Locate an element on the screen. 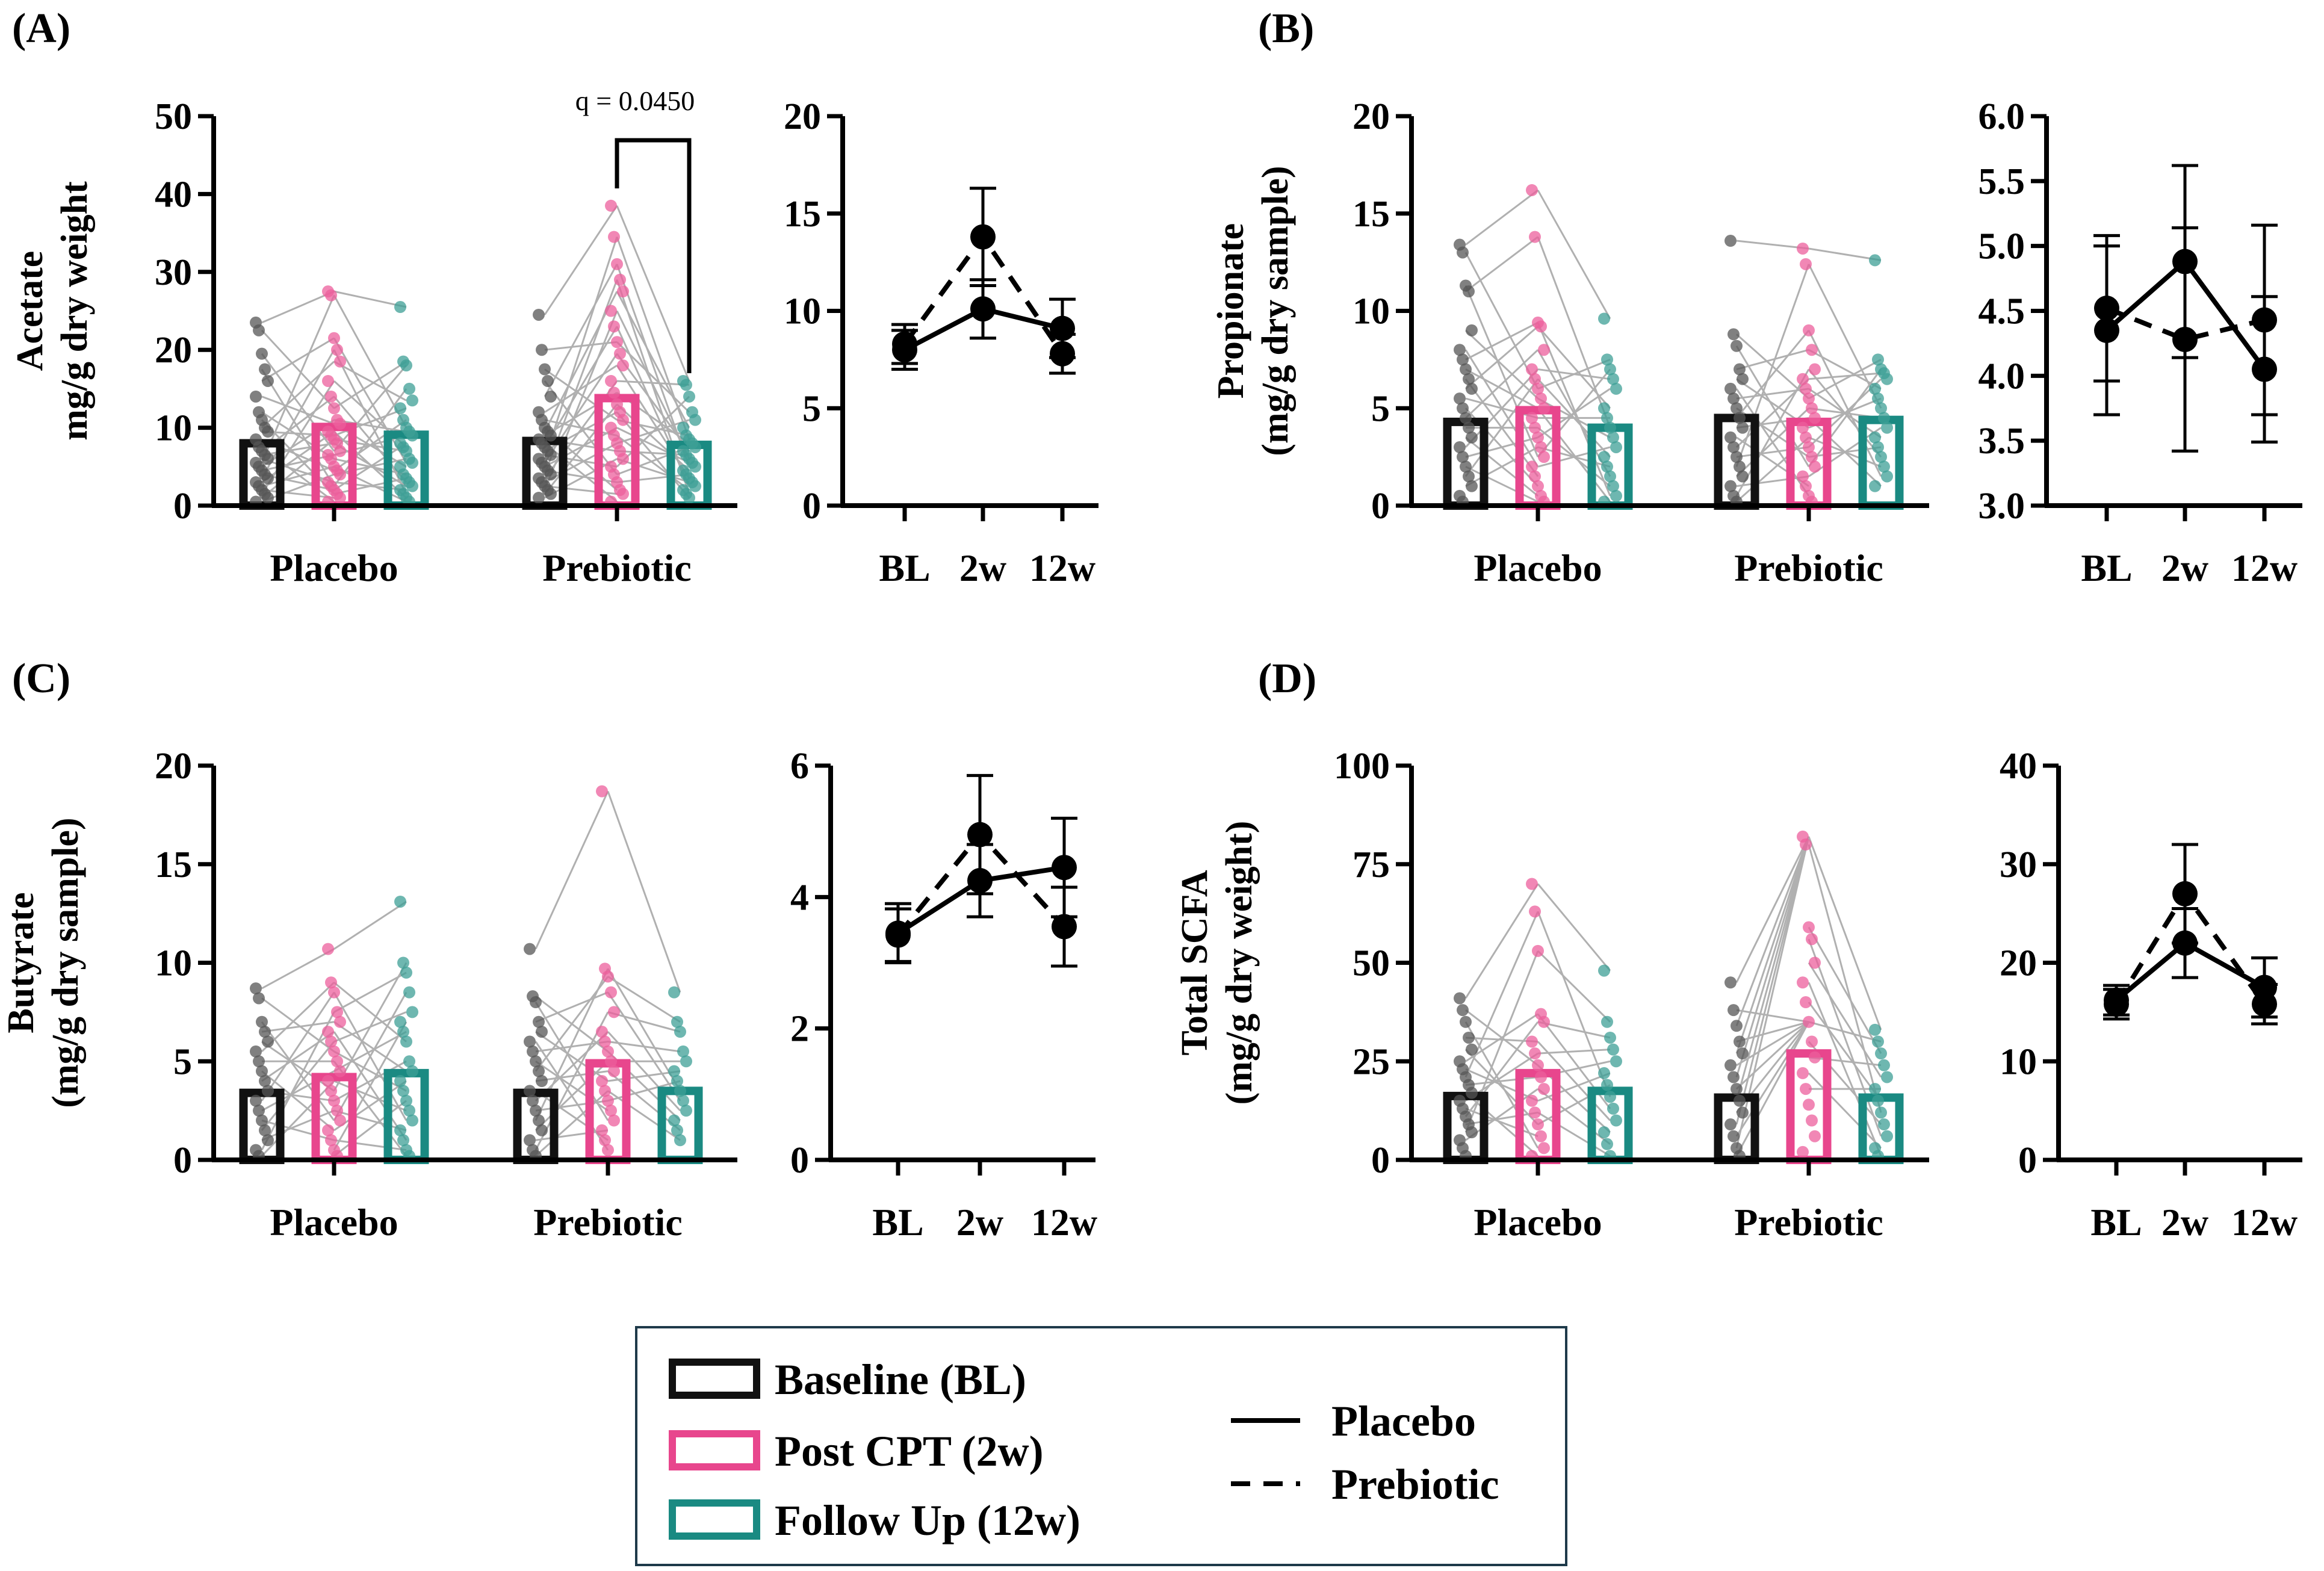 This screenshot has width=2324, height=1571. y-tick-label: 0 is located at coordinates (2027, 1160).